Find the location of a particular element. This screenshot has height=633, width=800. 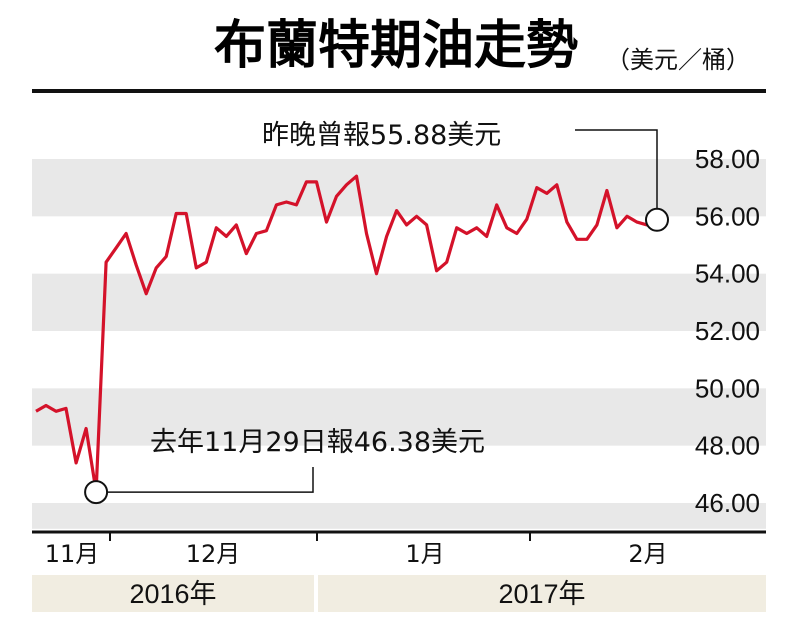

y-axis-labels: 46.00 48.00 50.00 52.00 54.00 56.00 58.00 is located at coordinates (727, 331).